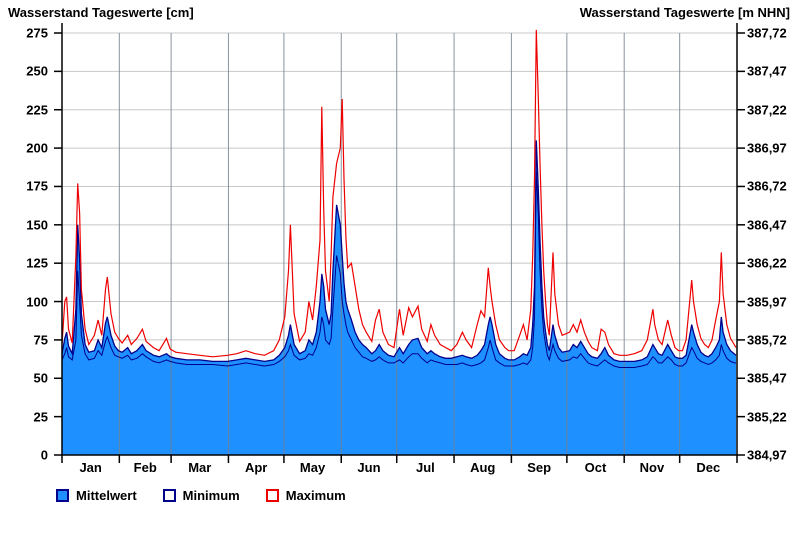 This screenshot has height=550, width=800. I want to click on x-tick-label-month: Jan, so click(90, 467).